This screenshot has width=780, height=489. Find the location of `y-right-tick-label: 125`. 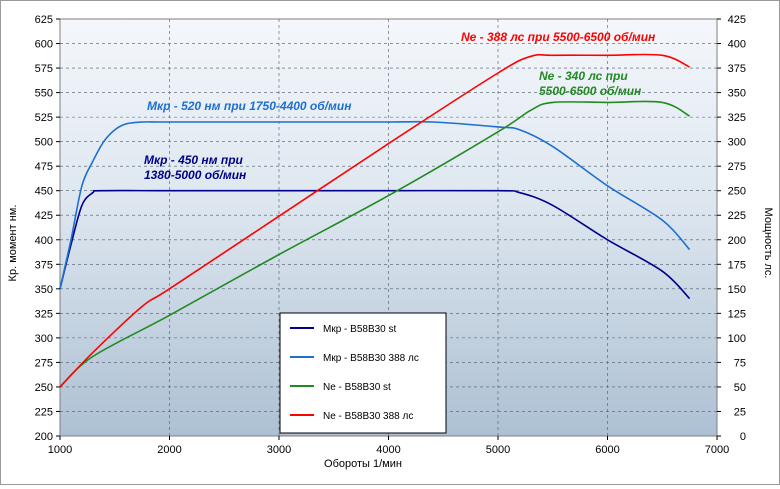

y-right-tick-label: 125 is located at coordinates (737, 314).